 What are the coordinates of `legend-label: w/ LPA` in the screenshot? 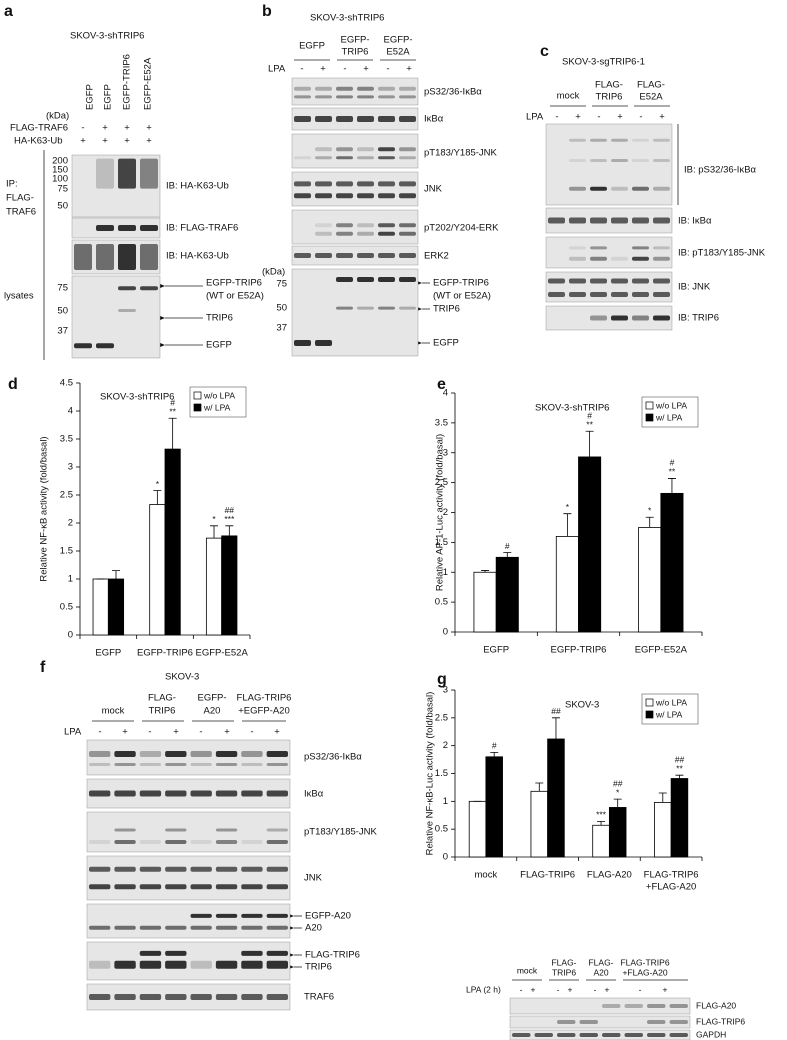 It's located at (217, 407).